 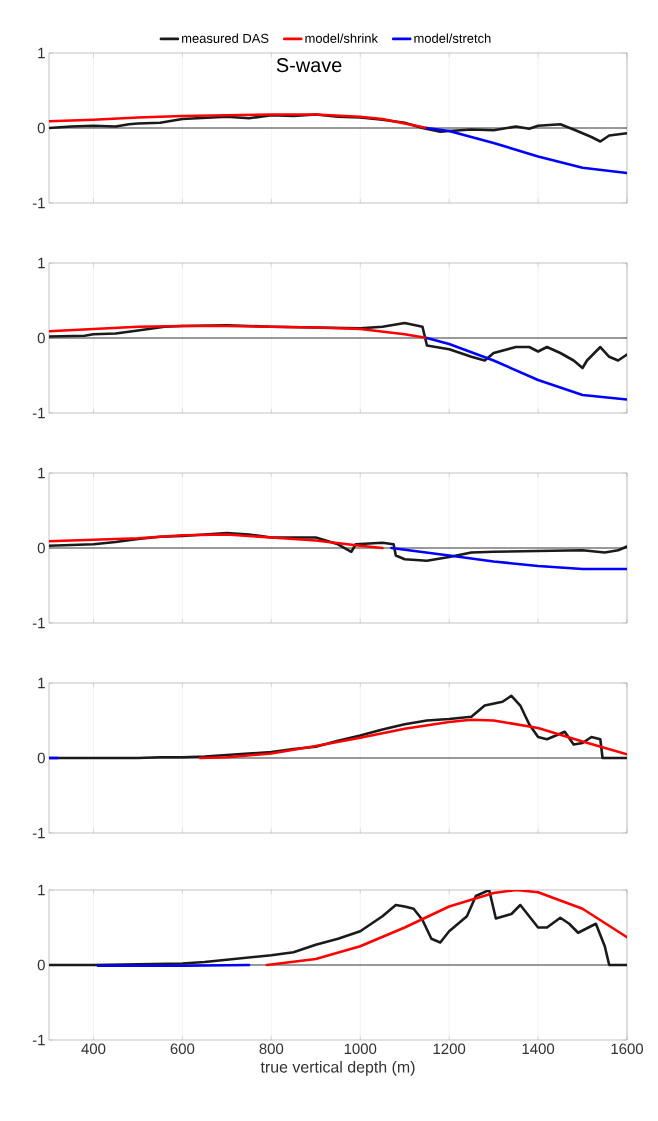 I want to click on x-tick-label: 1000, so click(x=360, y=1049).